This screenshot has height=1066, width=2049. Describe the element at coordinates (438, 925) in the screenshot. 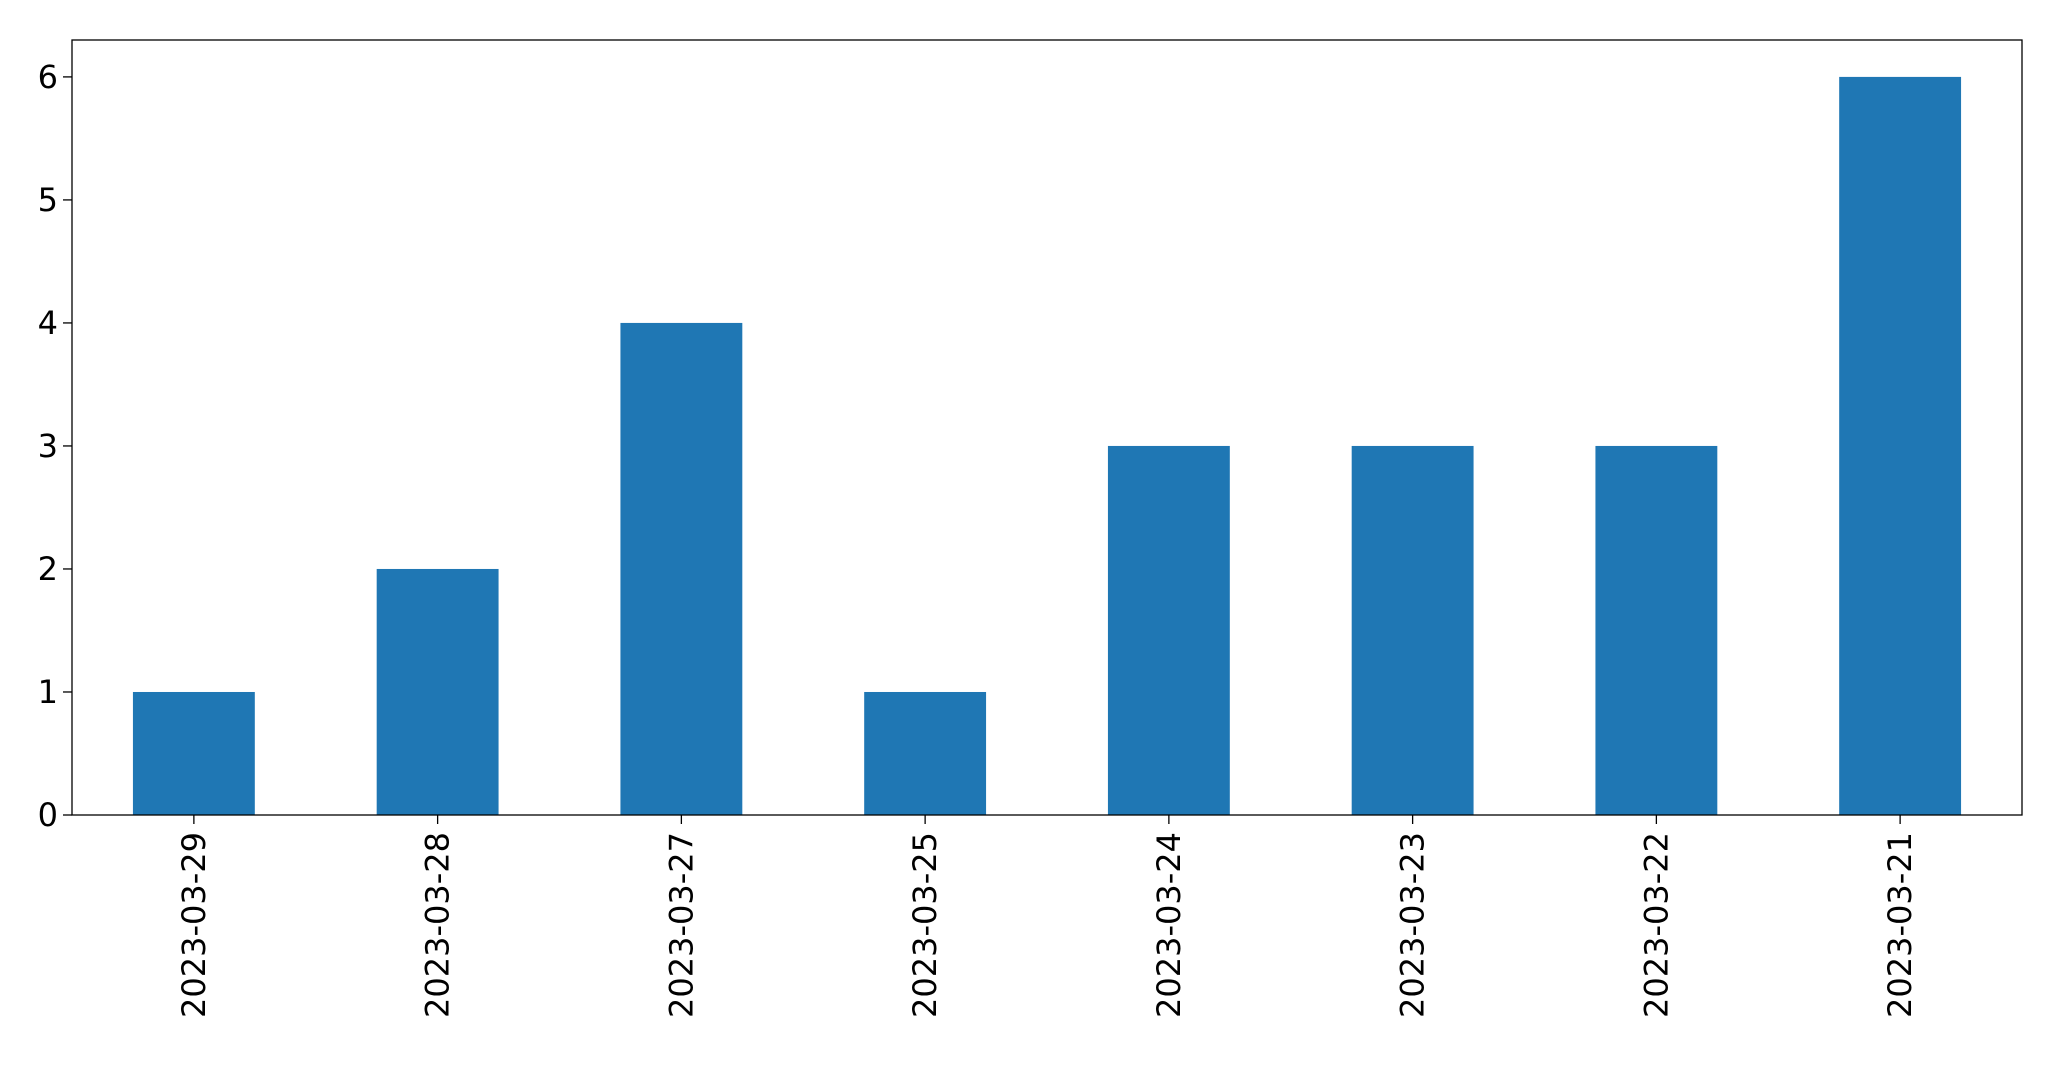

I see `x-tick-label-2023-03-28: 2023-03-28` at that location.